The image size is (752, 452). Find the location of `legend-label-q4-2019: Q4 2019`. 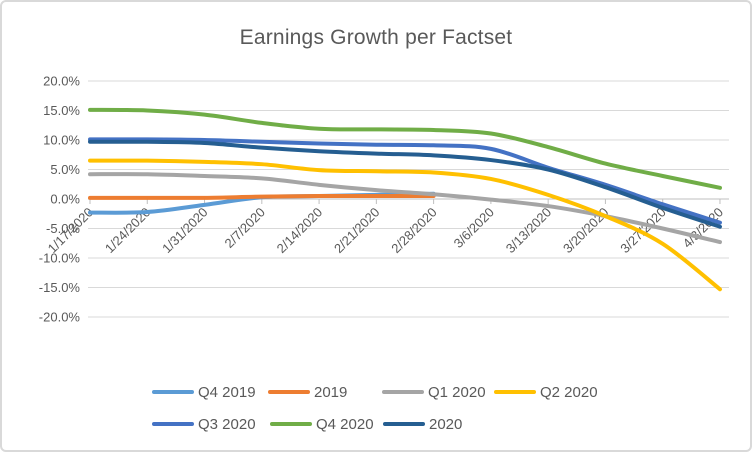

legend-label-q4-2019: Q4 2019 is located at coordinates (227, 392).